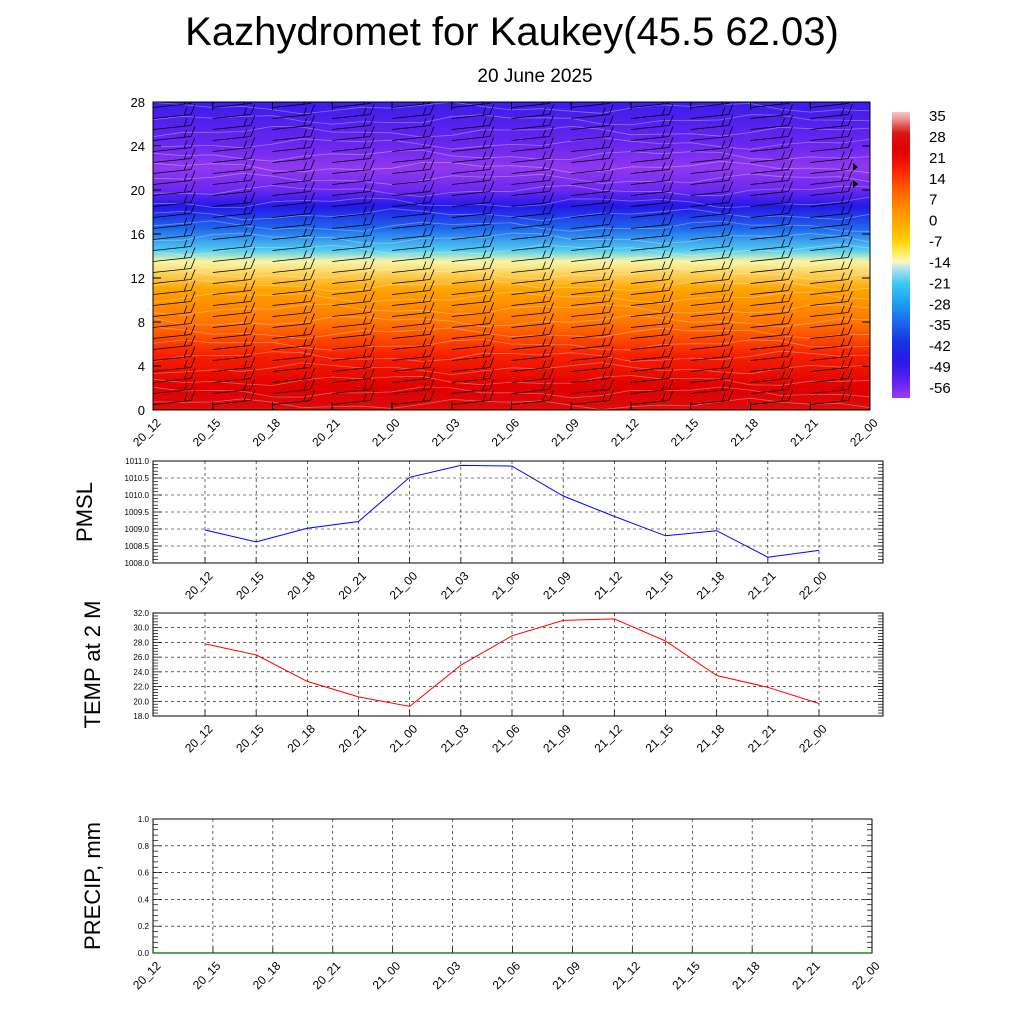 This screenshot has height=1024, width=1024. What do you see at coordinates (207, 976) in the screenshot?
I see `x-tick-label: 20_15` at bounding box center [207, 976].